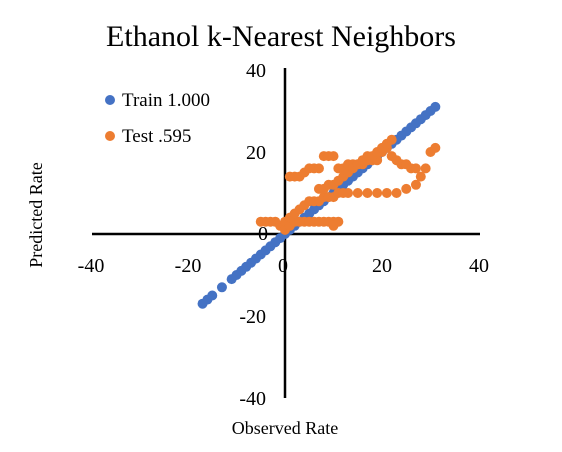 Image resolution: width=562 pixels, height=452 pixels. I want to click on y-axis-label: Predicted Rate, so click(36, 214).